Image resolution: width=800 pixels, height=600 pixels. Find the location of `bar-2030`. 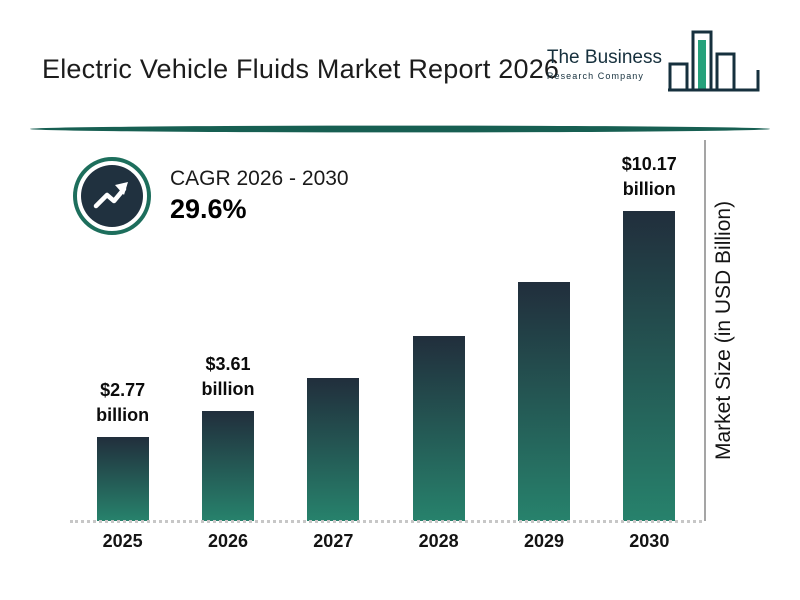

bar-2030 is located at coordinates (649, 366).